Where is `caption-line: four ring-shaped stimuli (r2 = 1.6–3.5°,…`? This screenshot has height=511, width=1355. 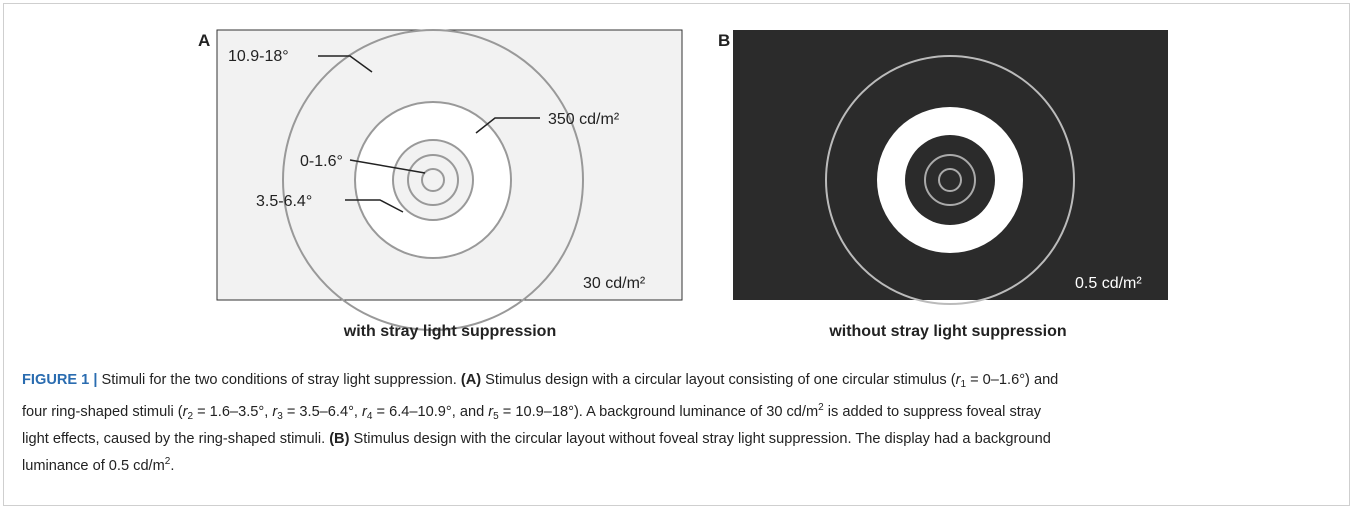 caption-line: four ring-shaped stimuli (r2 = 1.6–3.5°,… is located at coordinates (682, 413).